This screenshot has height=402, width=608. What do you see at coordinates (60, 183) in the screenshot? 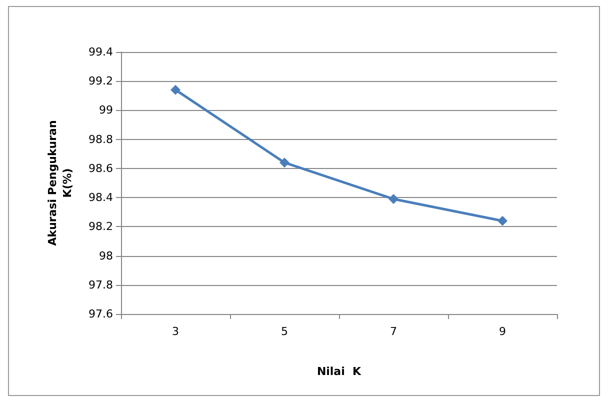
I see `y-axis-title: Akurasi Pengukuran K(%)` at bounding box center [60, 183].